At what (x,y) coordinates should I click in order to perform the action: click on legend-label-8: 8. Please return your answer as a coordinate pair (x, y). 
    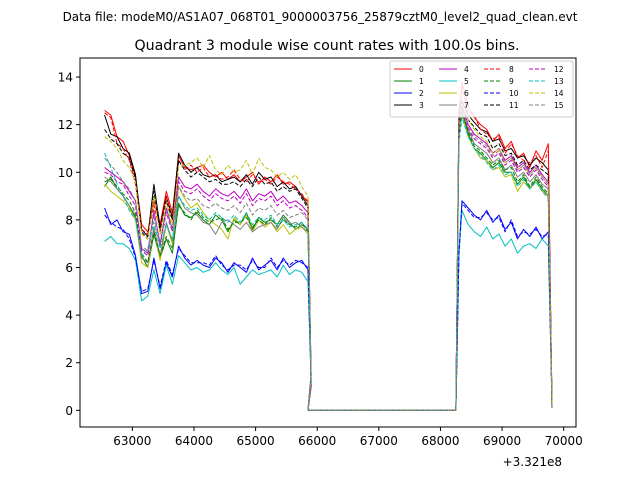
    Looking at the image, I should click on (511, 69).